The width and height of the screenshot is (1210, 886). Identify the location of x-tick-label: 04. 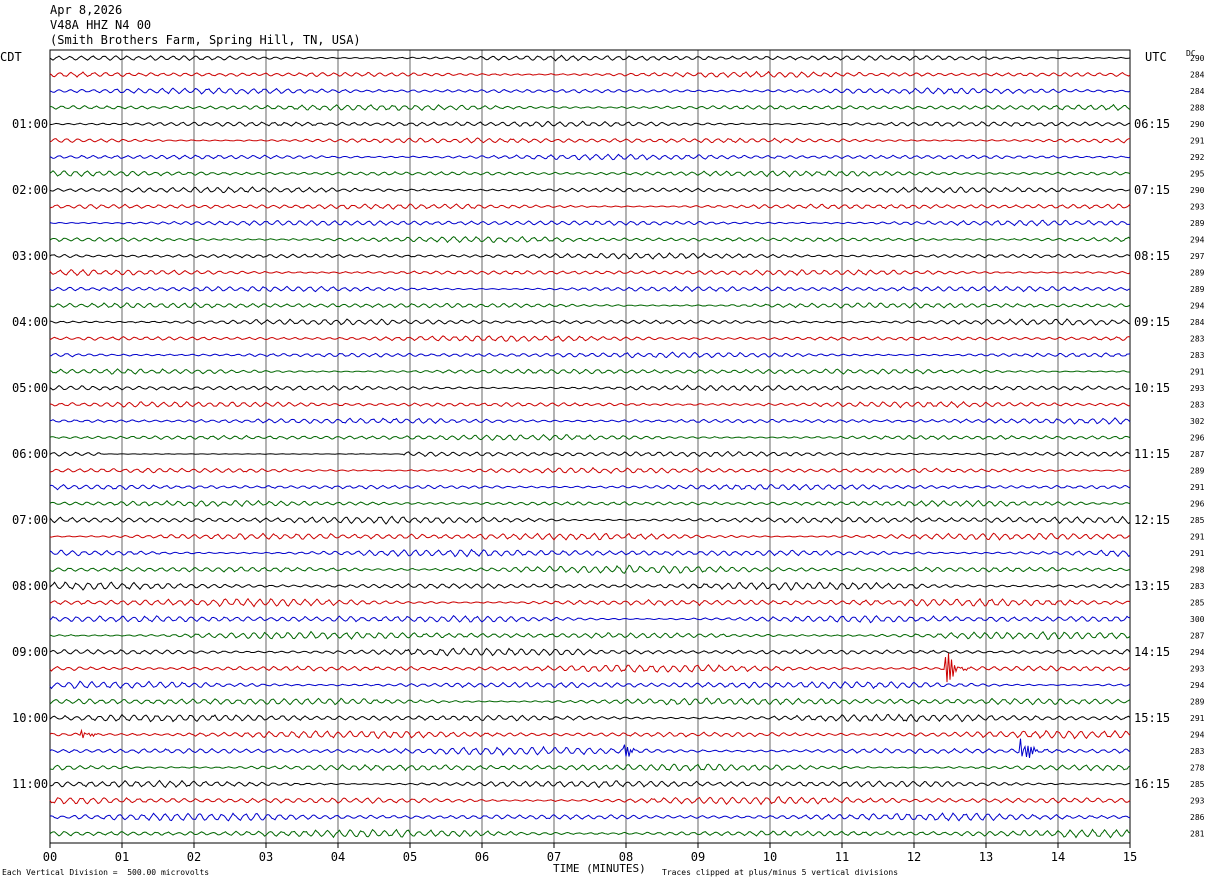
(338, 857).